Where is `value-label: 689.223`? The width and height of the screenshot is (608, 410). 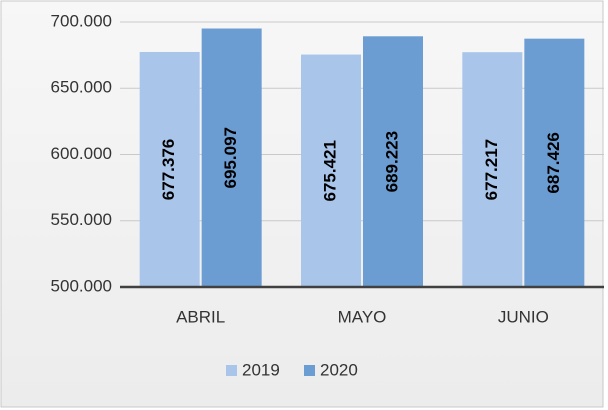
value-label: 689.223 is located at coordinates (391, 161).